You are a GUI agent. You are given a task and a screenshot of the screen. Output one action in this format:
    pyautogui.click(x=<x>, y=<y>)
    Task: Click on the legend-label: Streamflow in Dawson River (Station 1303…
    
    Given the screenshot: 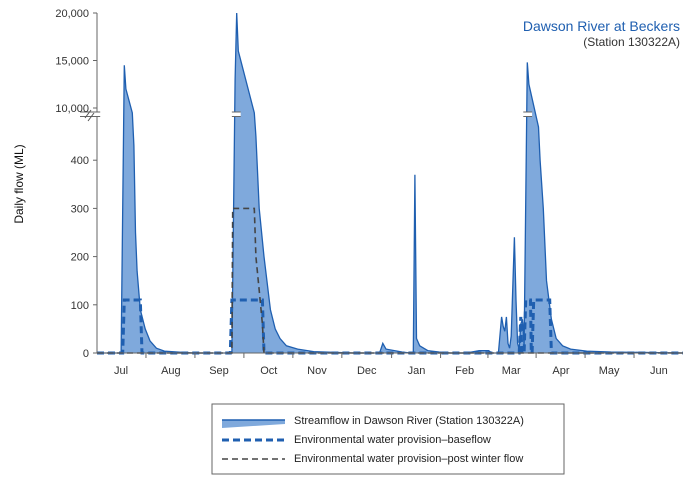 What is the action you would take?
    pyautogui.click(x=409, y=421)
    